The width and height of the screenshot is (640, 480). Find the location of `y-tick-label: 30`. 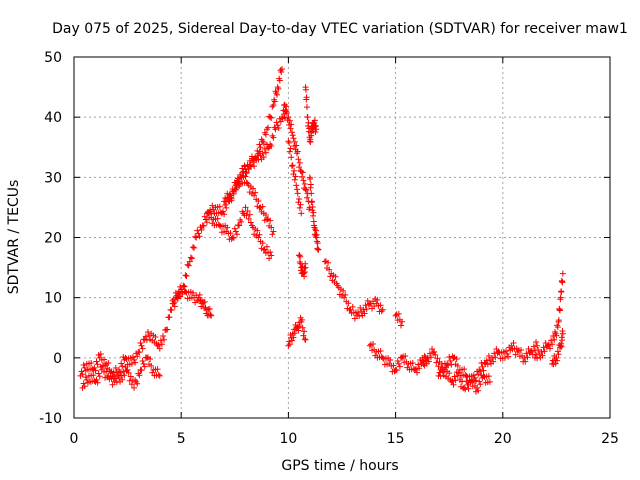

y-tick-label: 30 is located at coordinates (53, 178).